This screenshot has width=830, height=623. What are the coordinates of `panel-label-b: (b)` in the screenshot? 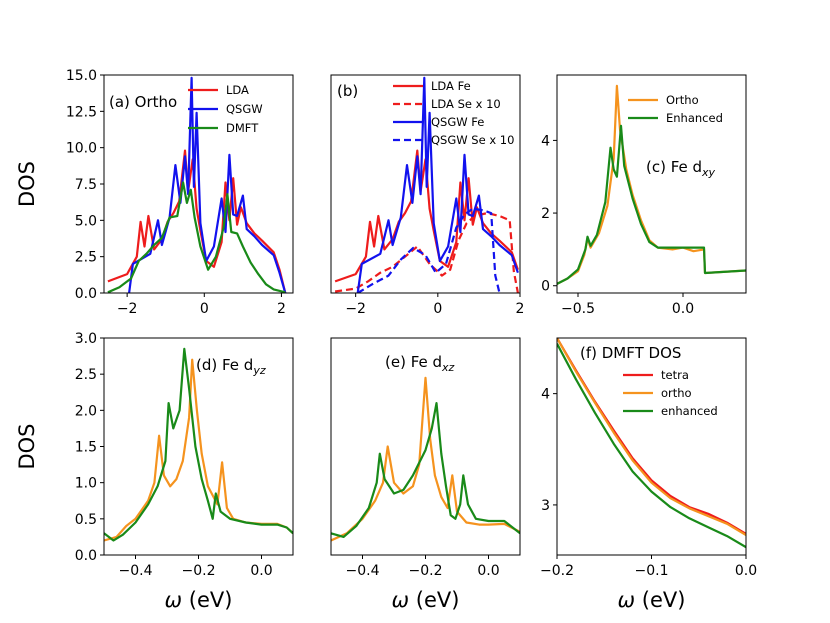 It's located at (347, 91).